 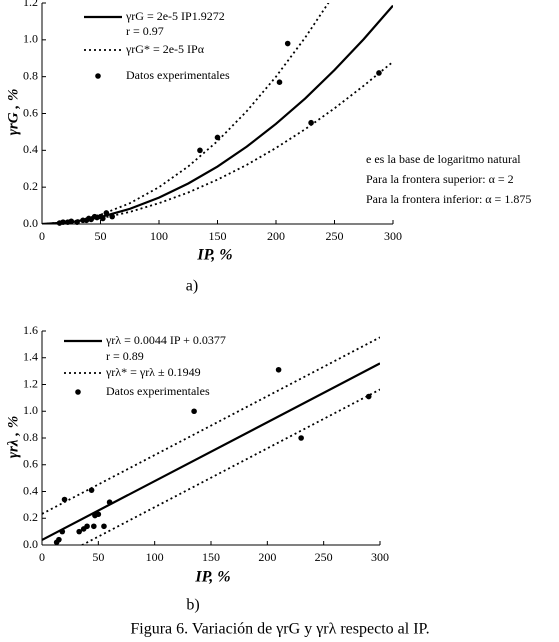 I want to click on y-axis-label: γrG , %, so click(x=13, y=112).